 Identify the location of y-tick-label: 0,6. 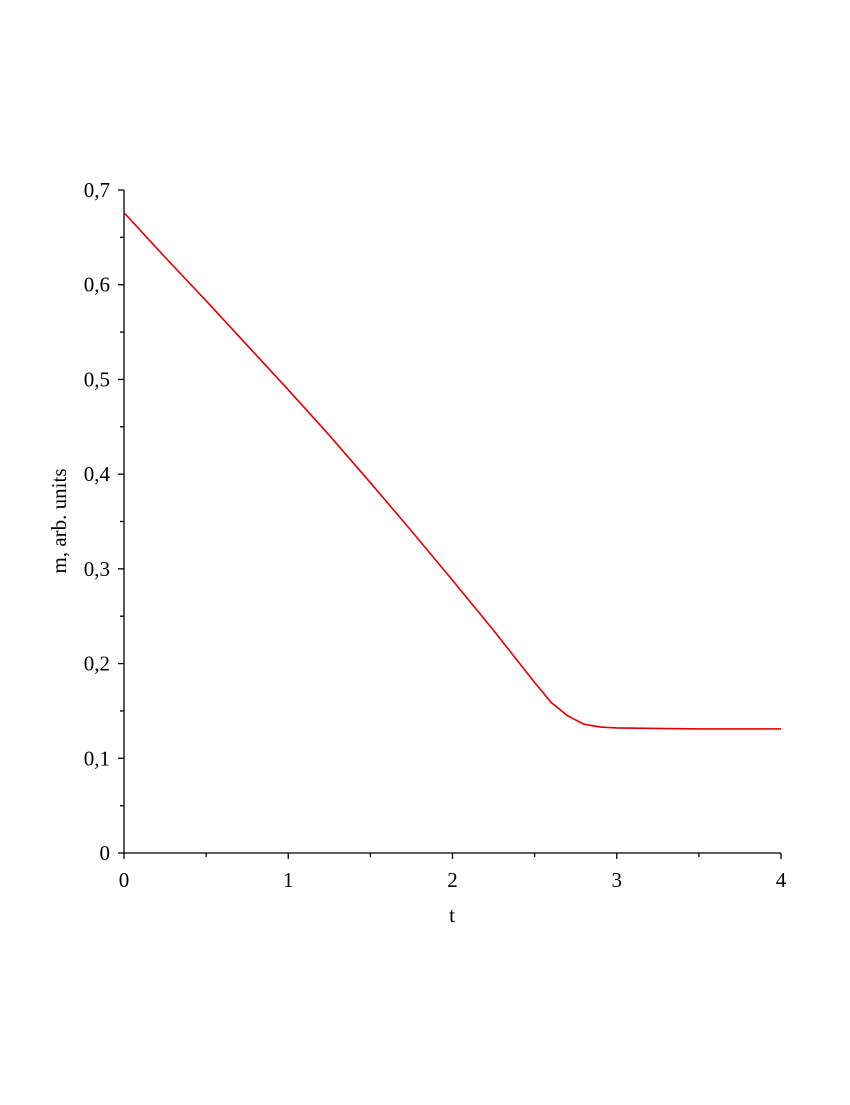
(97, 285).